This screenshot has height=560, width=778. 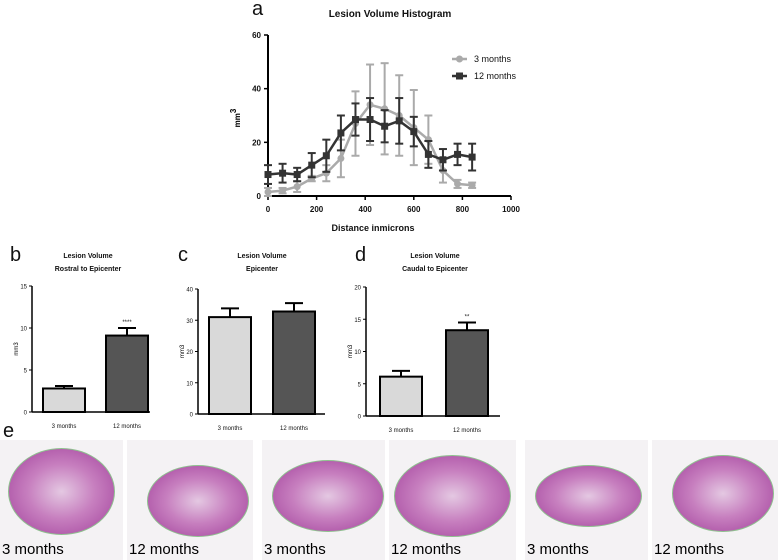 I want to click on panel-label-b: b, so click(x=16, y=255).